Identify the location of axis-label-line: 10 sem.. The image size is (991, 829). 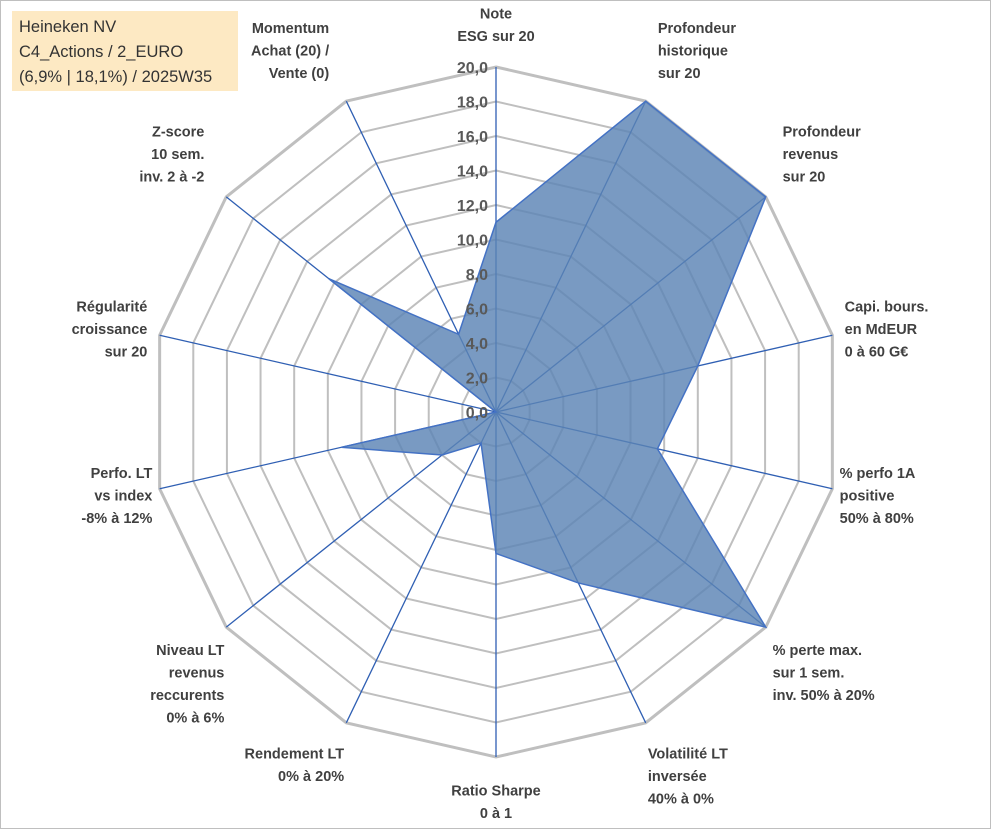
(177, 155).